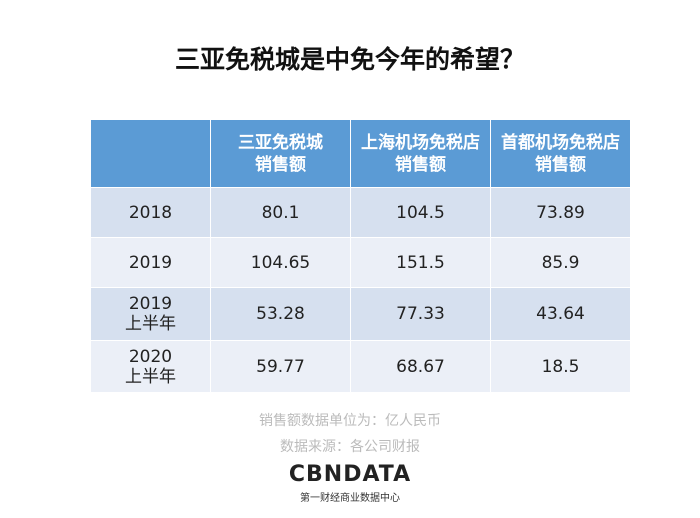  Describe the element at coordinates (349, 59) in the screenshot. I see `title: 三亚免税城是中免今年的希望？` at that location.